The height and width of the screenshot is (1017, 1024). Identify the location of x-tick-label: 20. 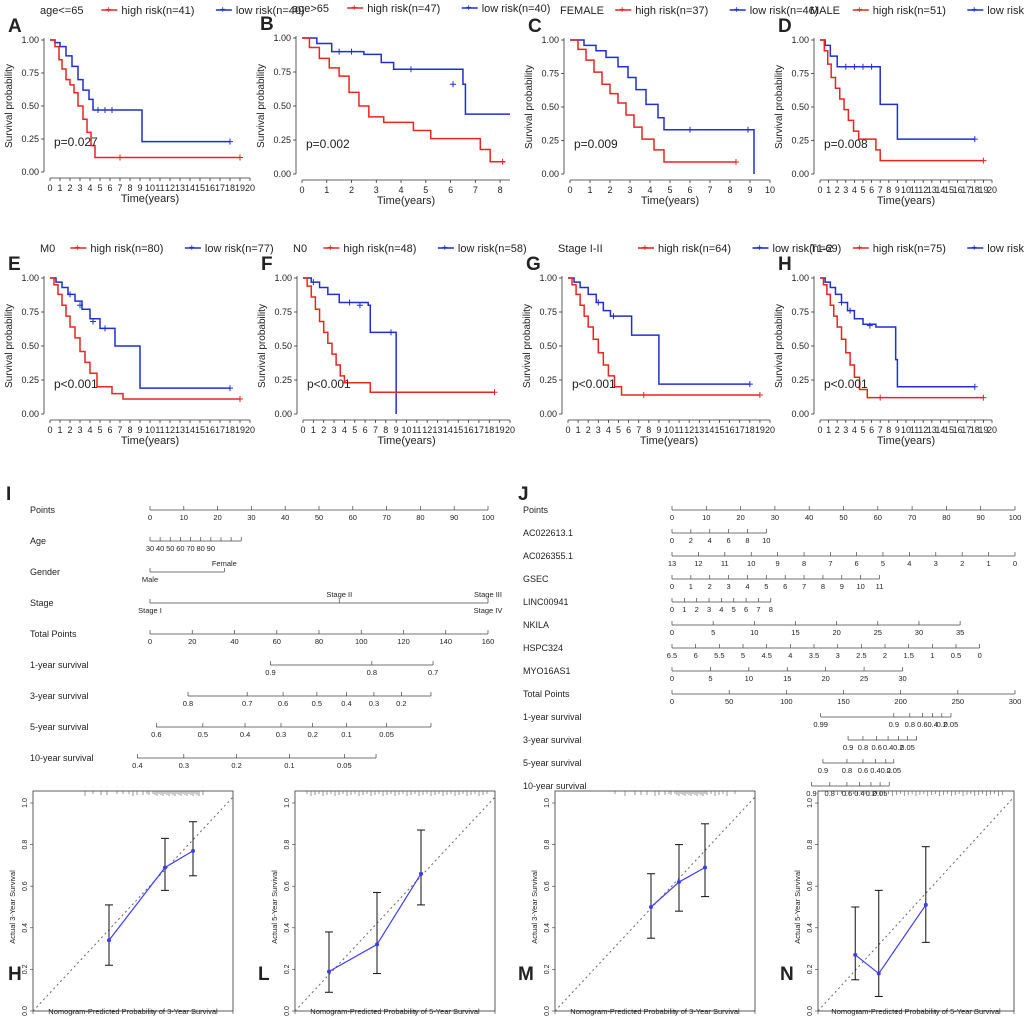
(992, 430).